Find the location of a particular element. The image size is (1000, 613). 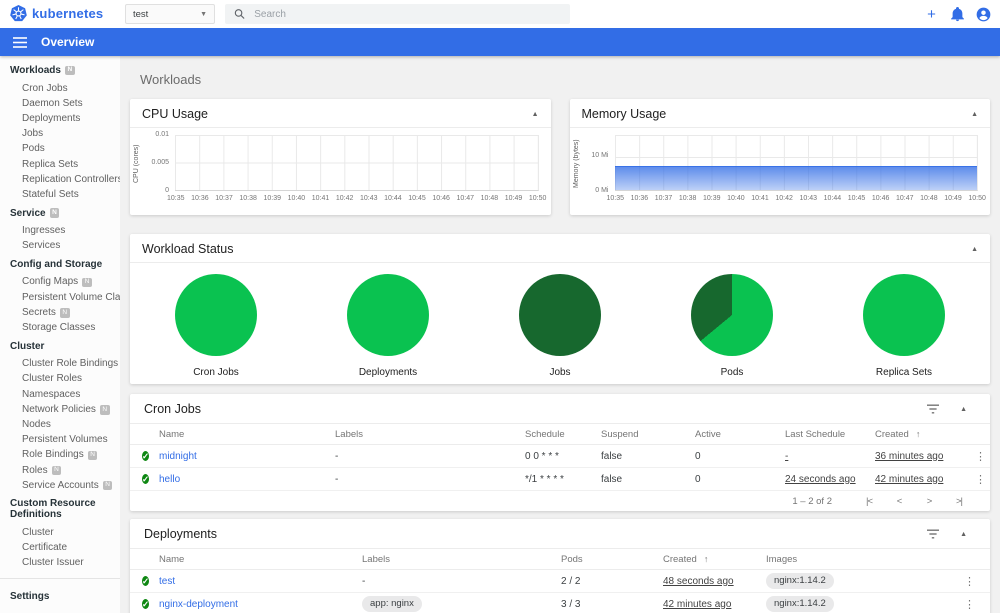

sidebar-item-ingresses: Ingresses is located at coordinates (44, 231).